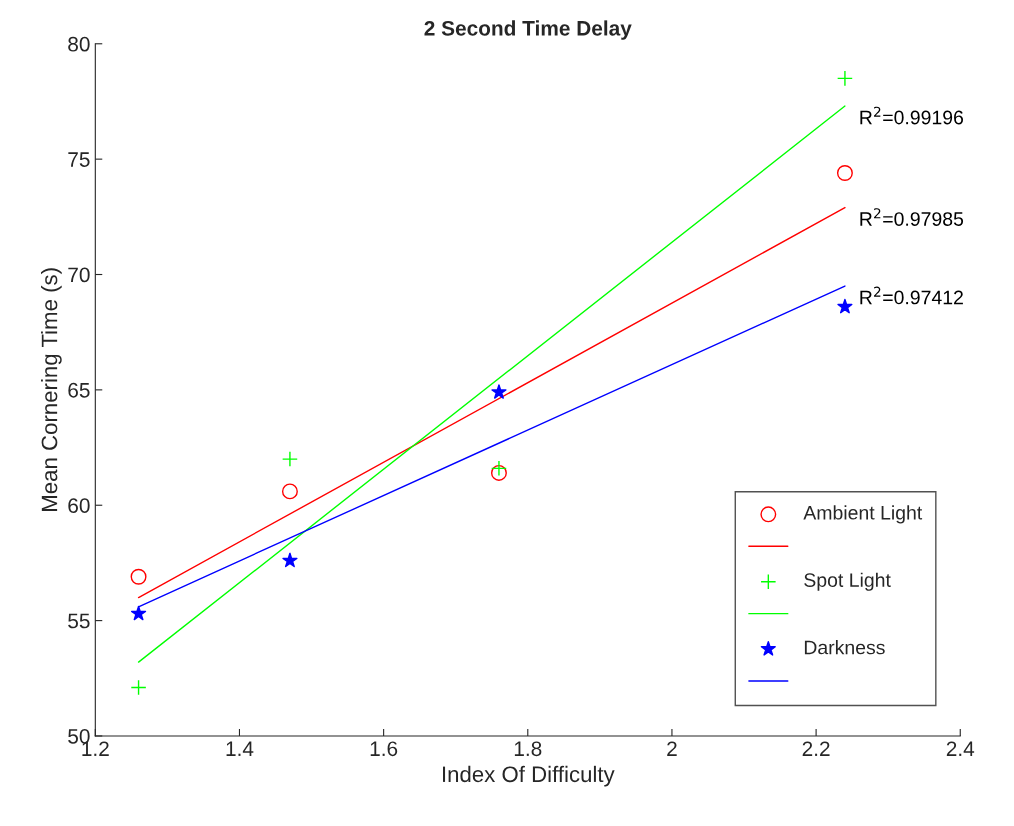 Image resolution: width=1014 pixels, height=826 pixels. I want to click on x-tick-label: 1.4, so click(240, 748).